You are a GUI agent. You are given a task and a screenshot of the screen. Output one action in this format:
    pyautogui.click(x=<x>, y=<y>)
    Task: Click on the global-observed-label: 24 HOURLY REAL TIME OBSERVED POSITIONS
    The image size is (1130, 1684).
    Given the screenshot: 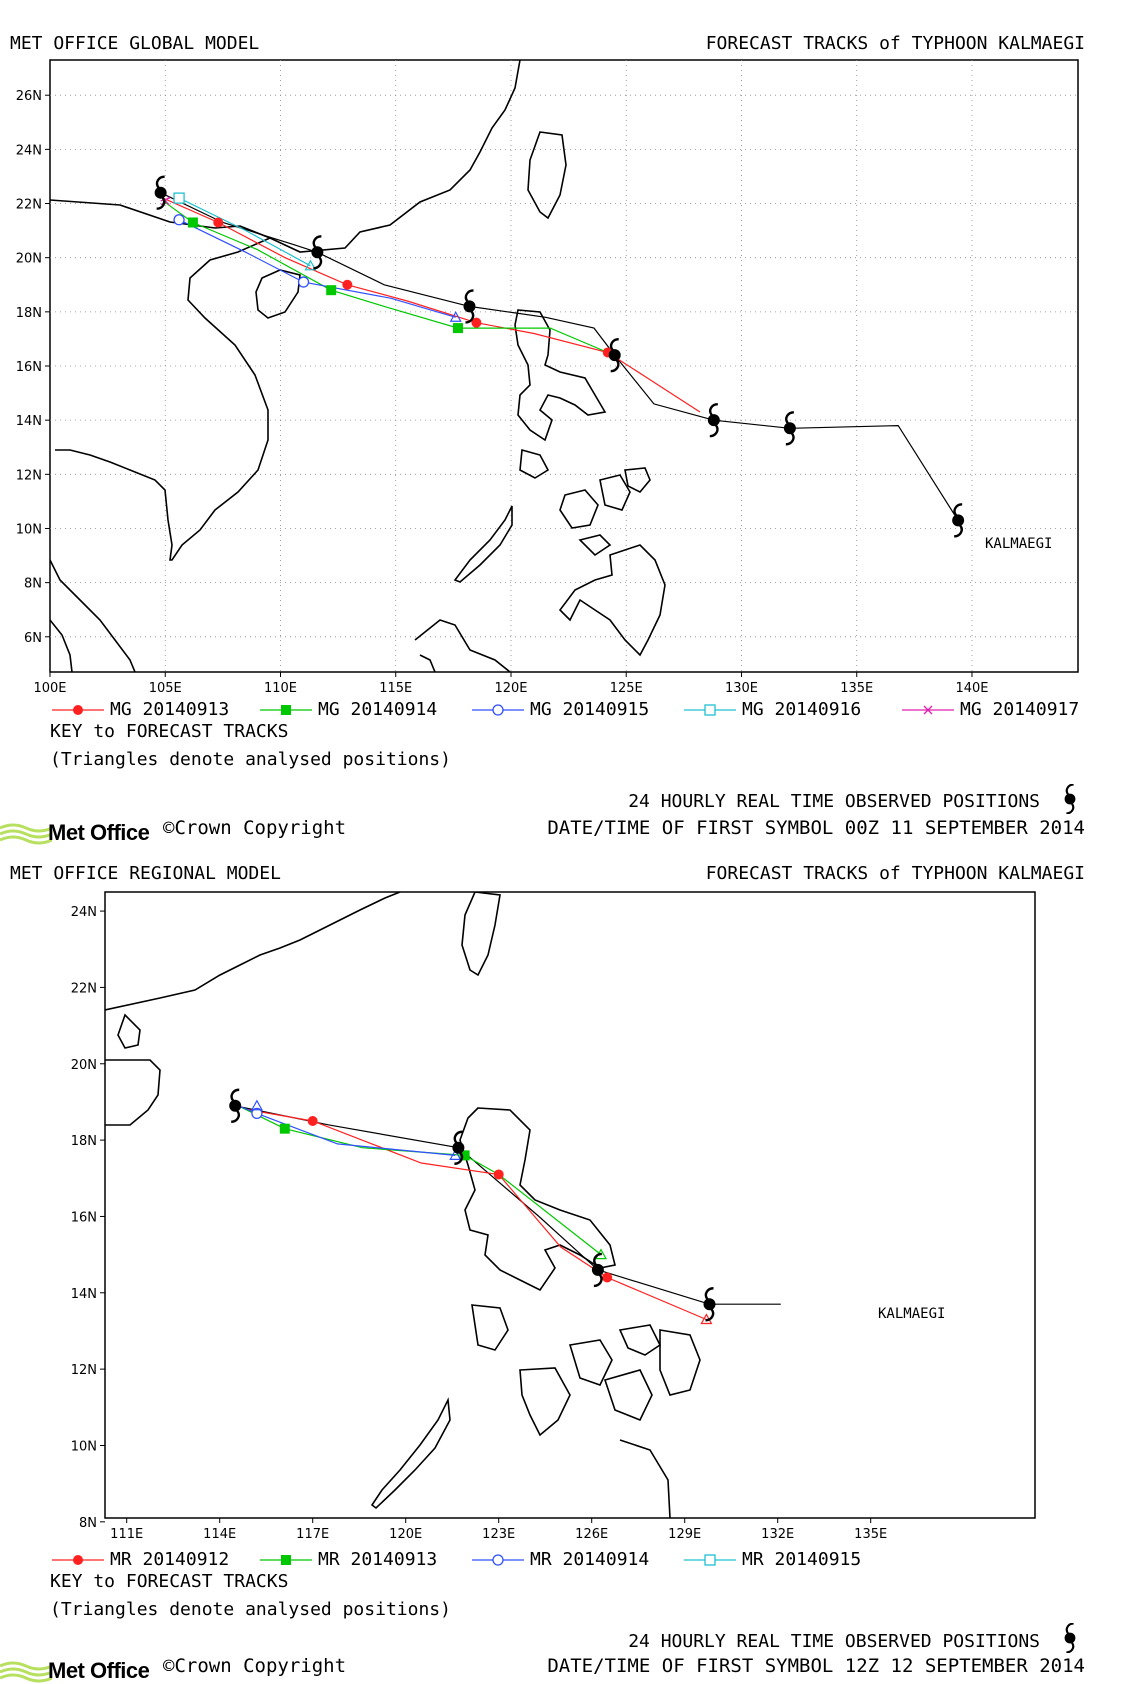 What is the action you would take?
    pyautogui.click(x=834, y=801)
    